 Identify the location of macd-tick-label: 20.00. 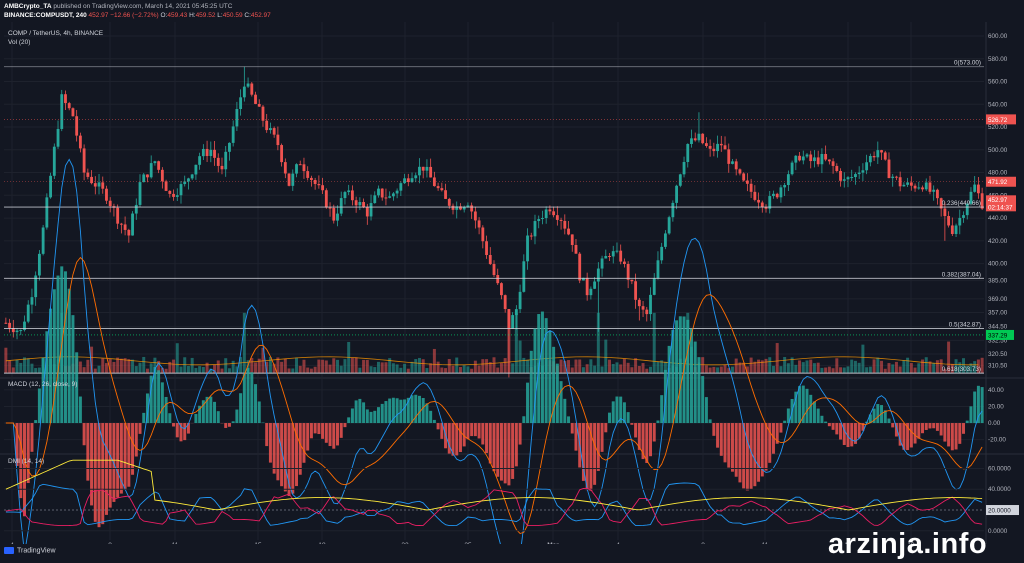
(996, 406).